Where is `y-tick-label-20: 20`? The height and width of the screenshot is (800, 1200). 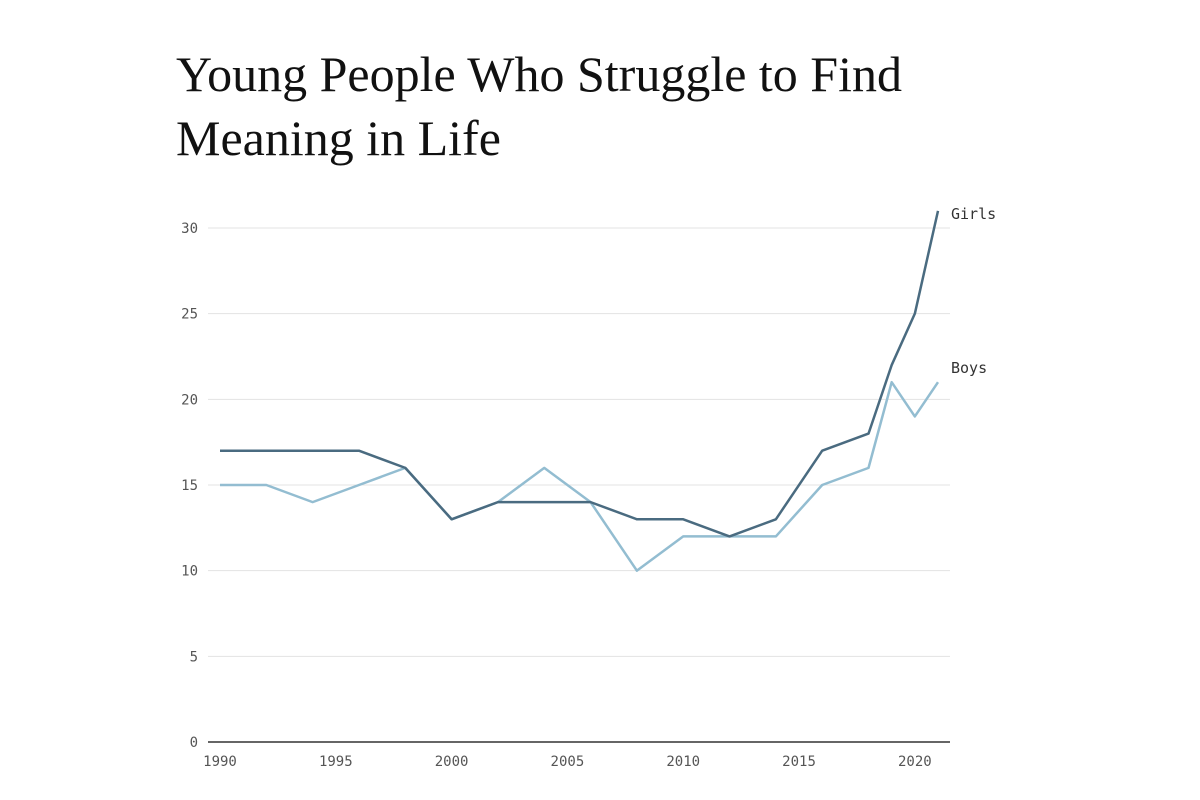 y-tick-label-20: 20 is located at coordinates (189, 400).